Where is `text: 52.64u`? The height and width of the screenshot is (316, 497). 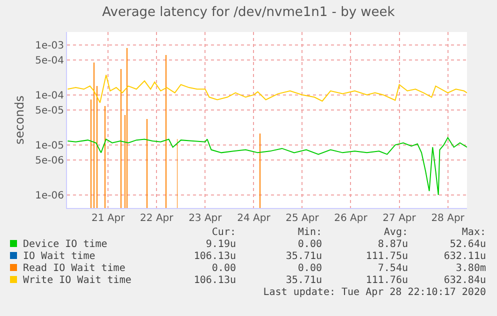 text: 52.64u is located at coordinates (467, 244).